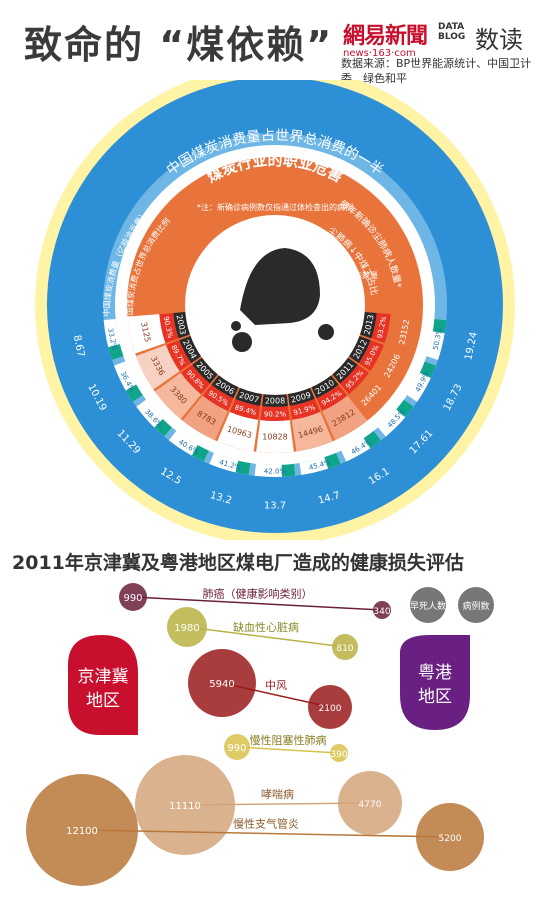  I want to click on yuegang-label: 粤港, so click(435, 673).